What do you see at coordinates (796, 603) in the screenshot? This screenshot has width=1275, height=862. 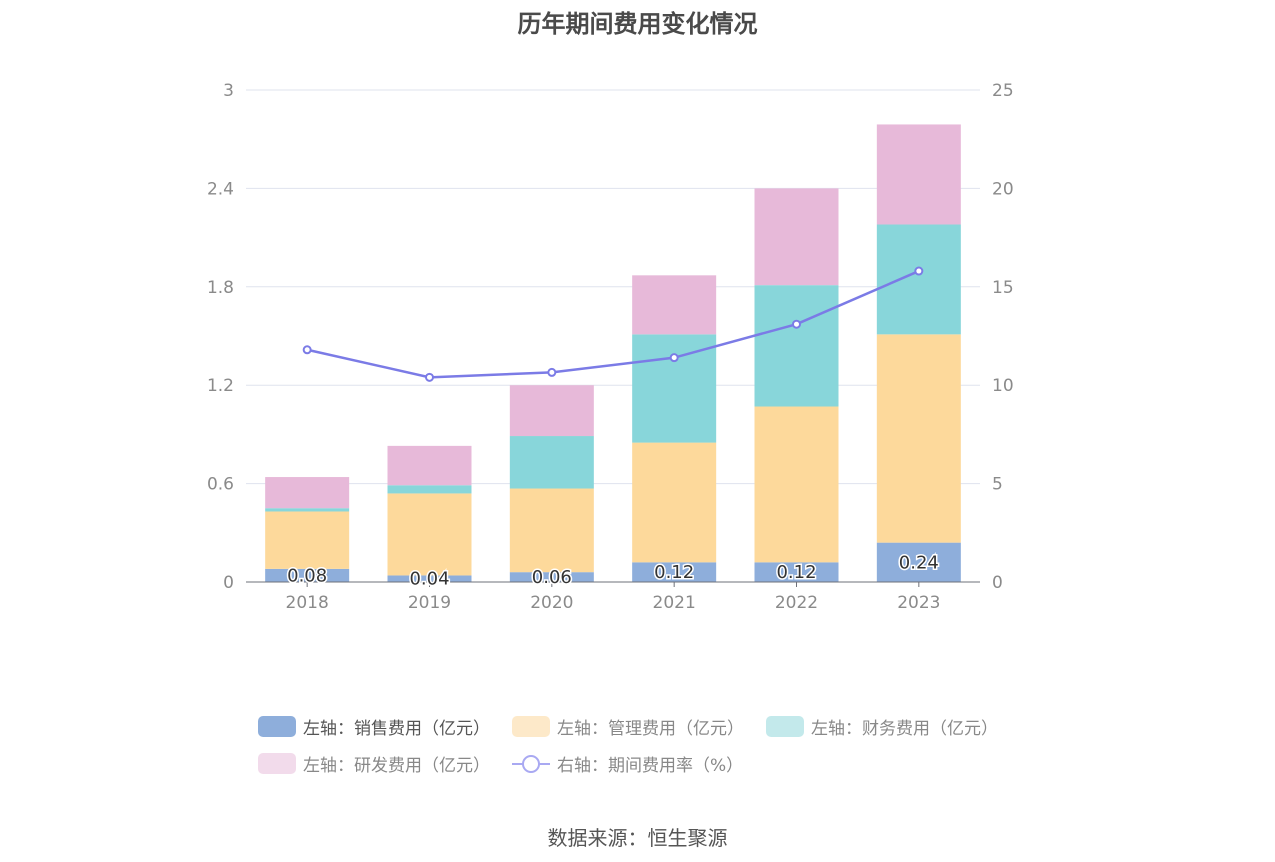 I see `x-axis-tick-label: 2022` at bounding box center [796, 603].